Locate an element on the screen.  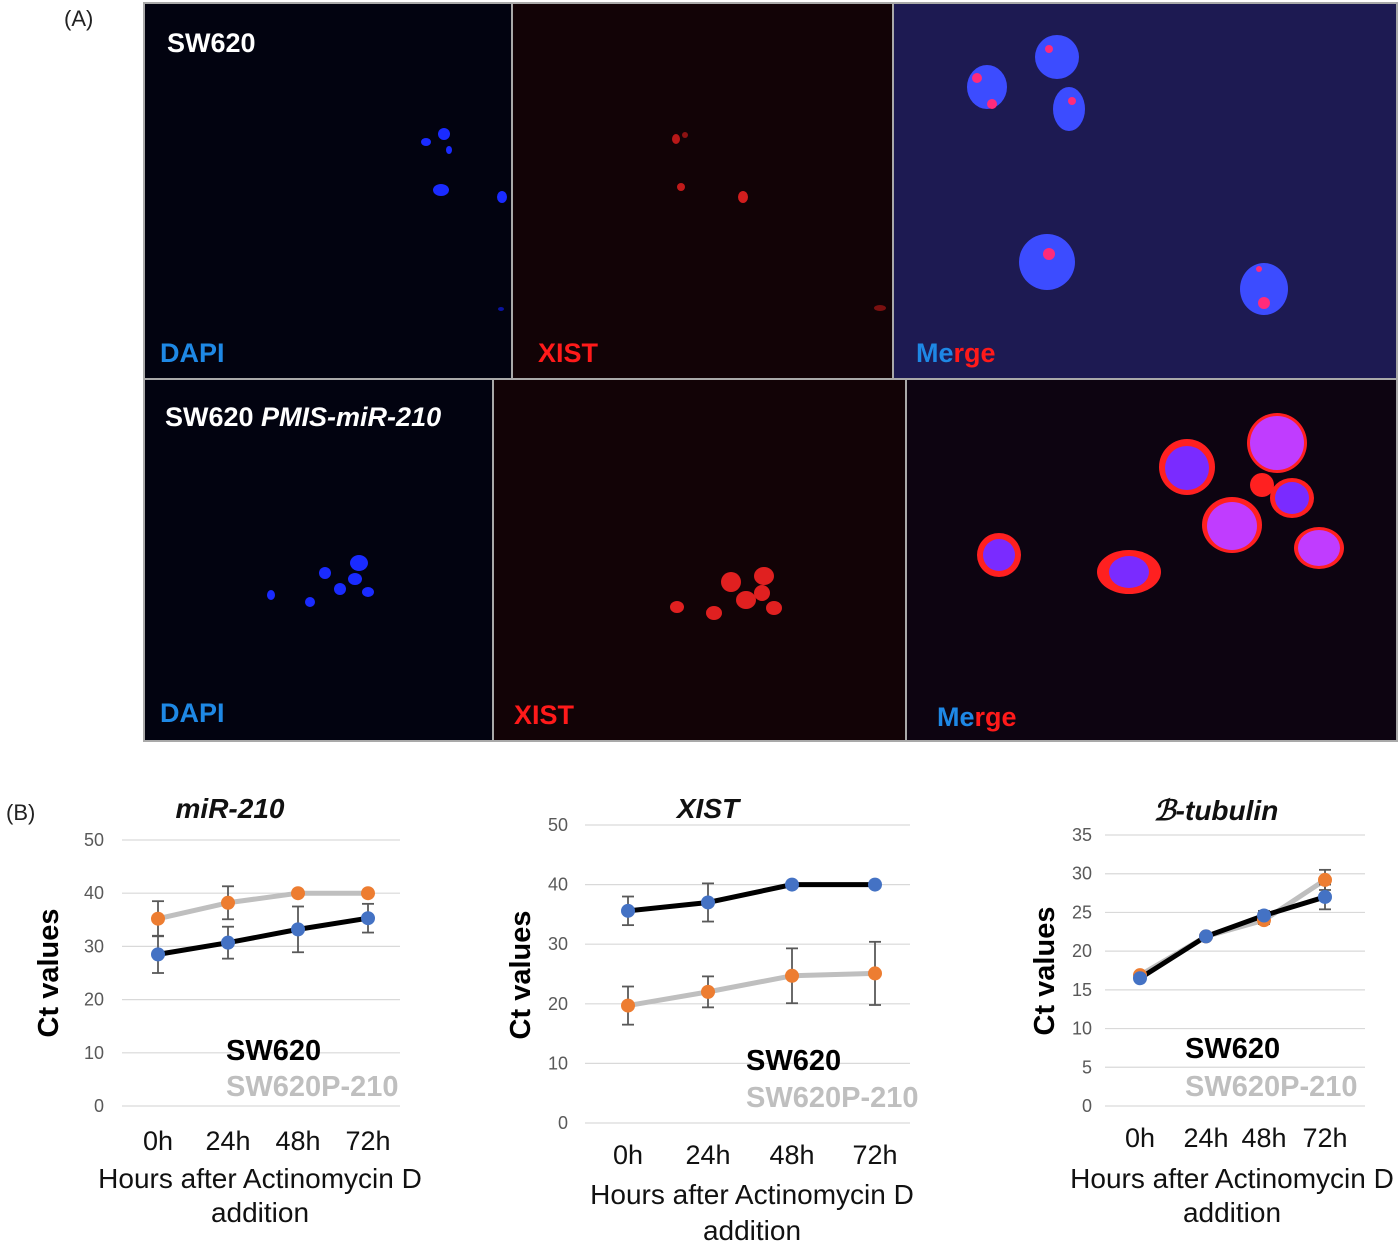
y-tick-label: 35 is located at coordinates (1082, 835).